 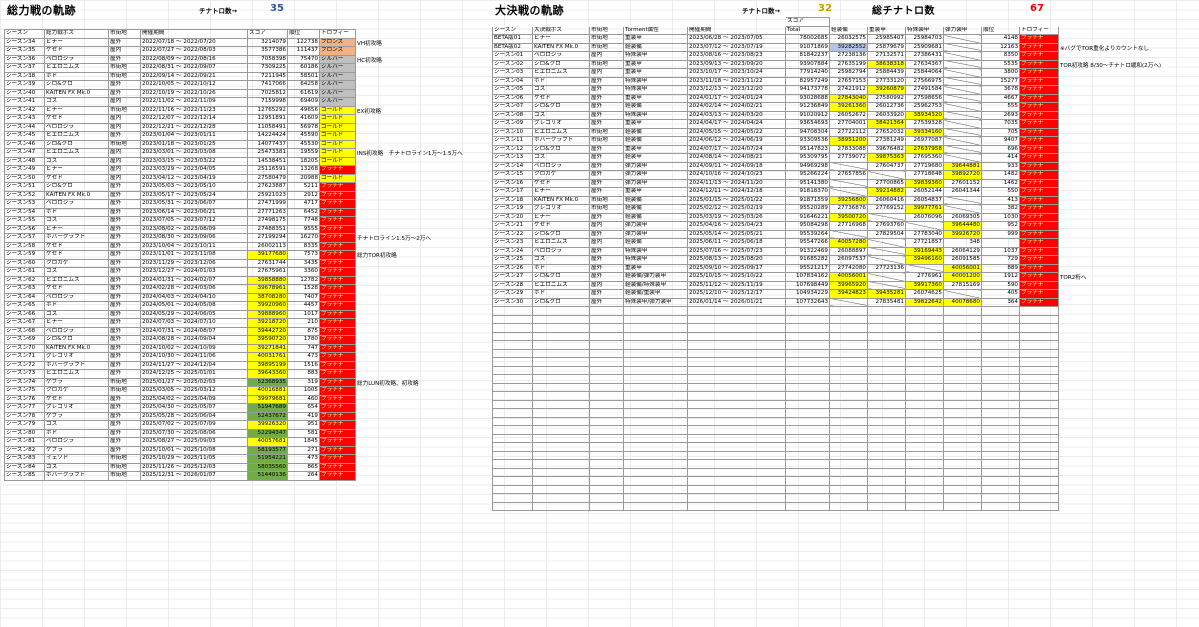 What do you see at coordinates (606, 132) in the screenshot?
I see `right-cell-2: 市街地` at bounding box center [606, 132].